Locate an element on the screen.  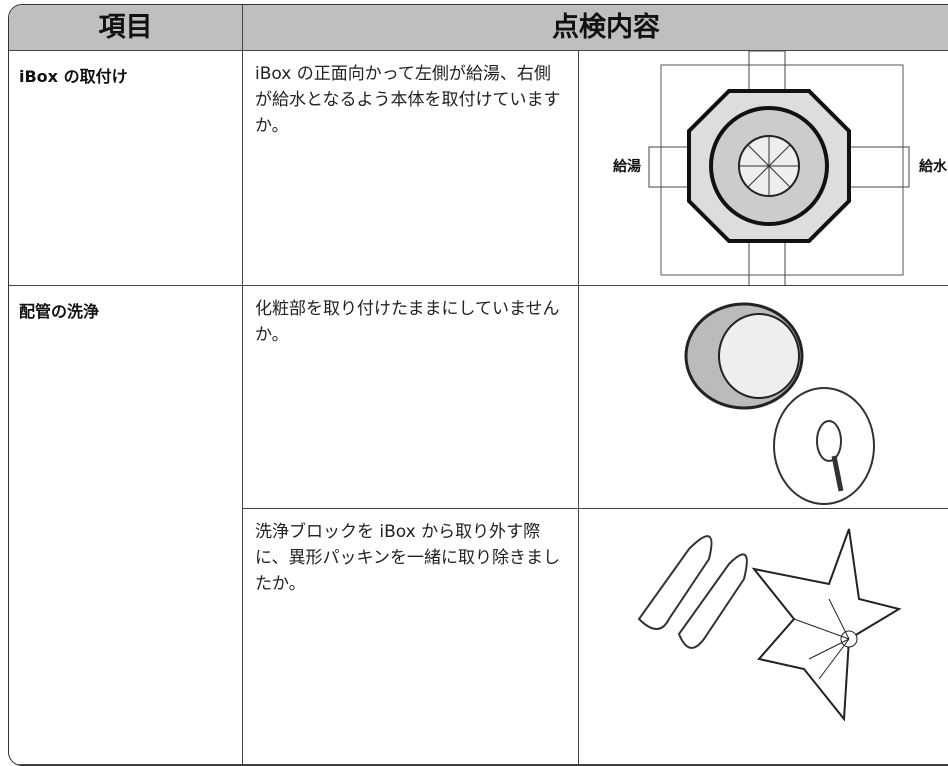
ibox-drawing: 給湯 給水 is located at coordinates (780, 168).